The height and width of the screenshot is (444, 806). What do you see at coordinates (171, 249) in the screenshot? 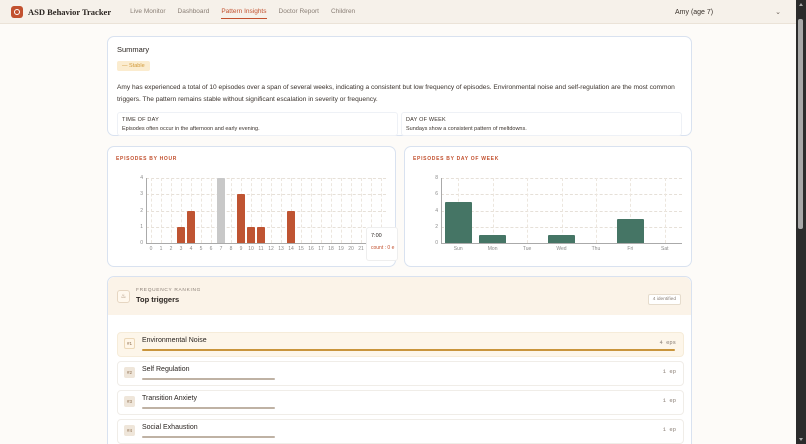
I see `x-tick-label: 2` at bounding box center [171, 249].